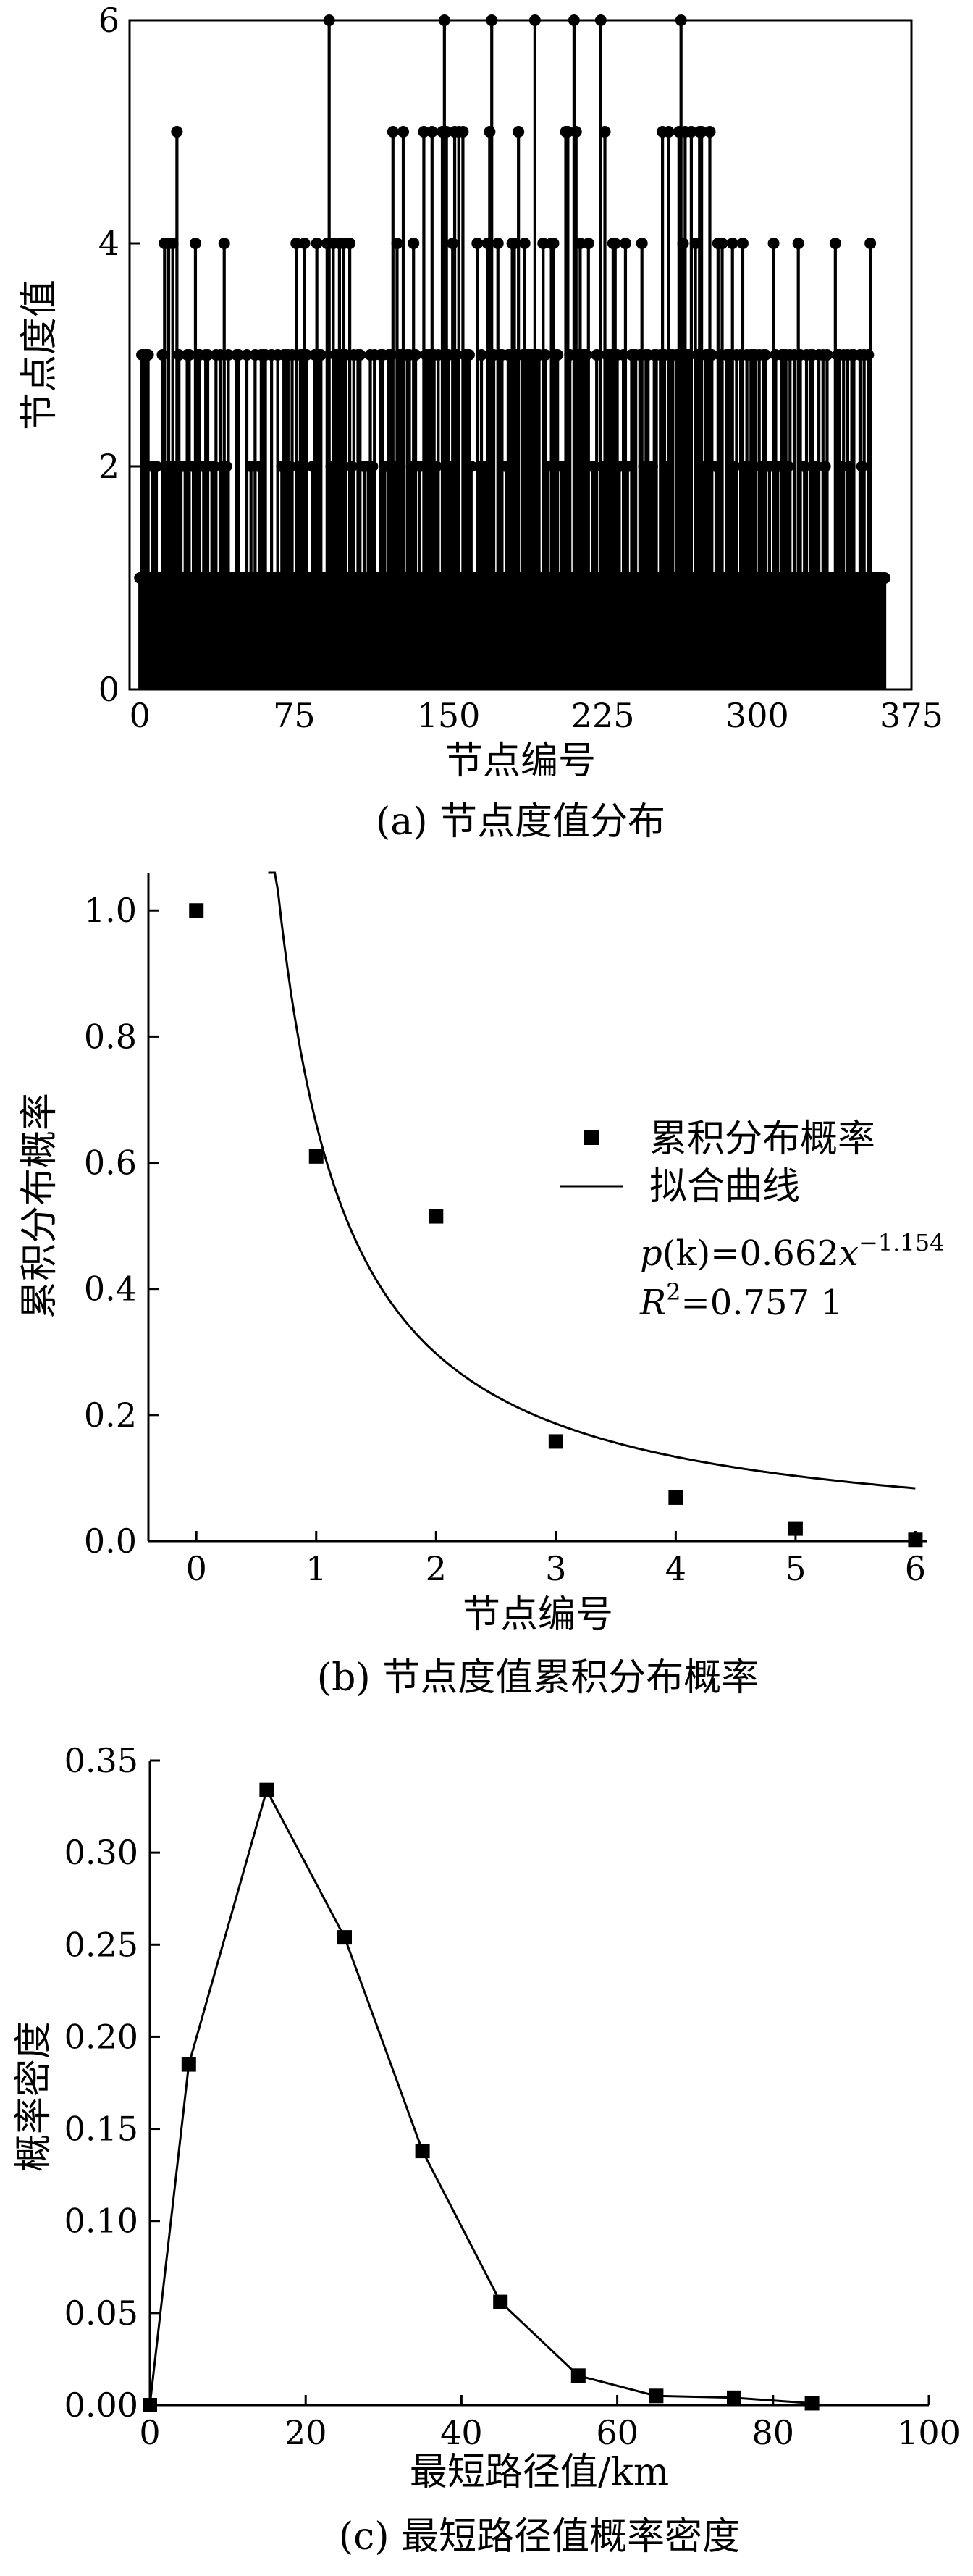  Describe the element at coordinates (757, 715) in the screenshot. I see `chart-a-x-tick-label: 300` at that location.